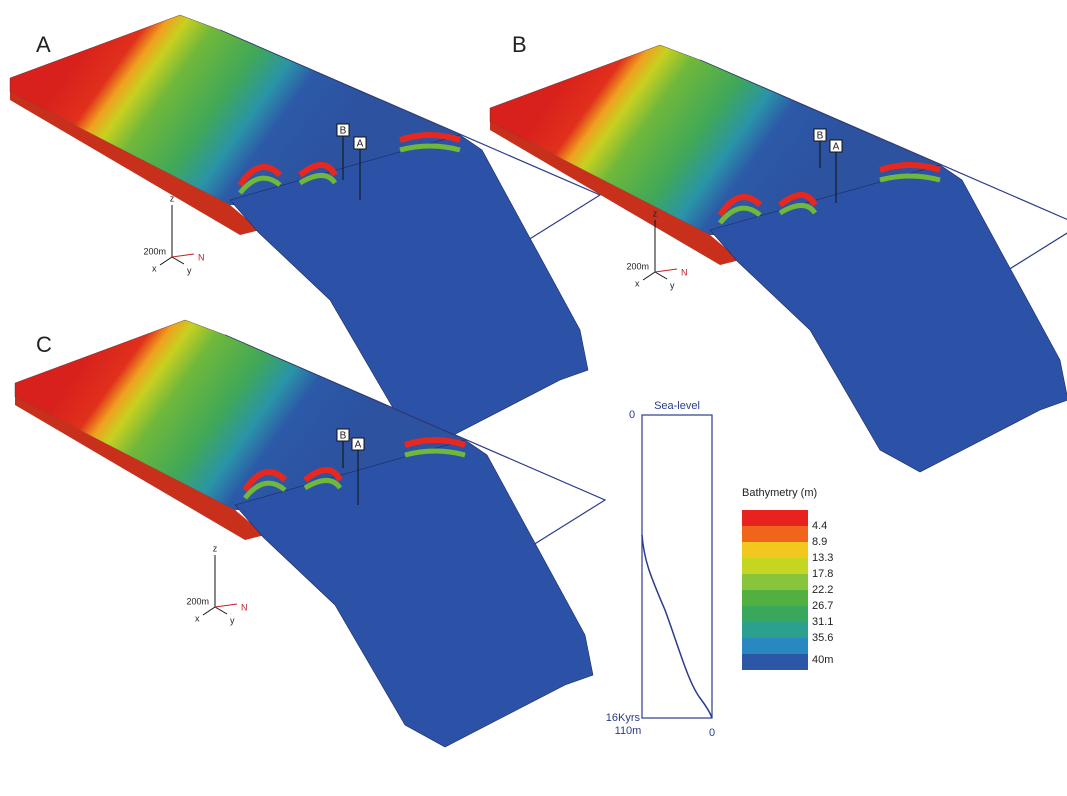 The width and height of the screenshot is (1067, 796). Describe the element at coordinates (819, 542) in the screenshot. I see `legend-label: 8.9` at that location.